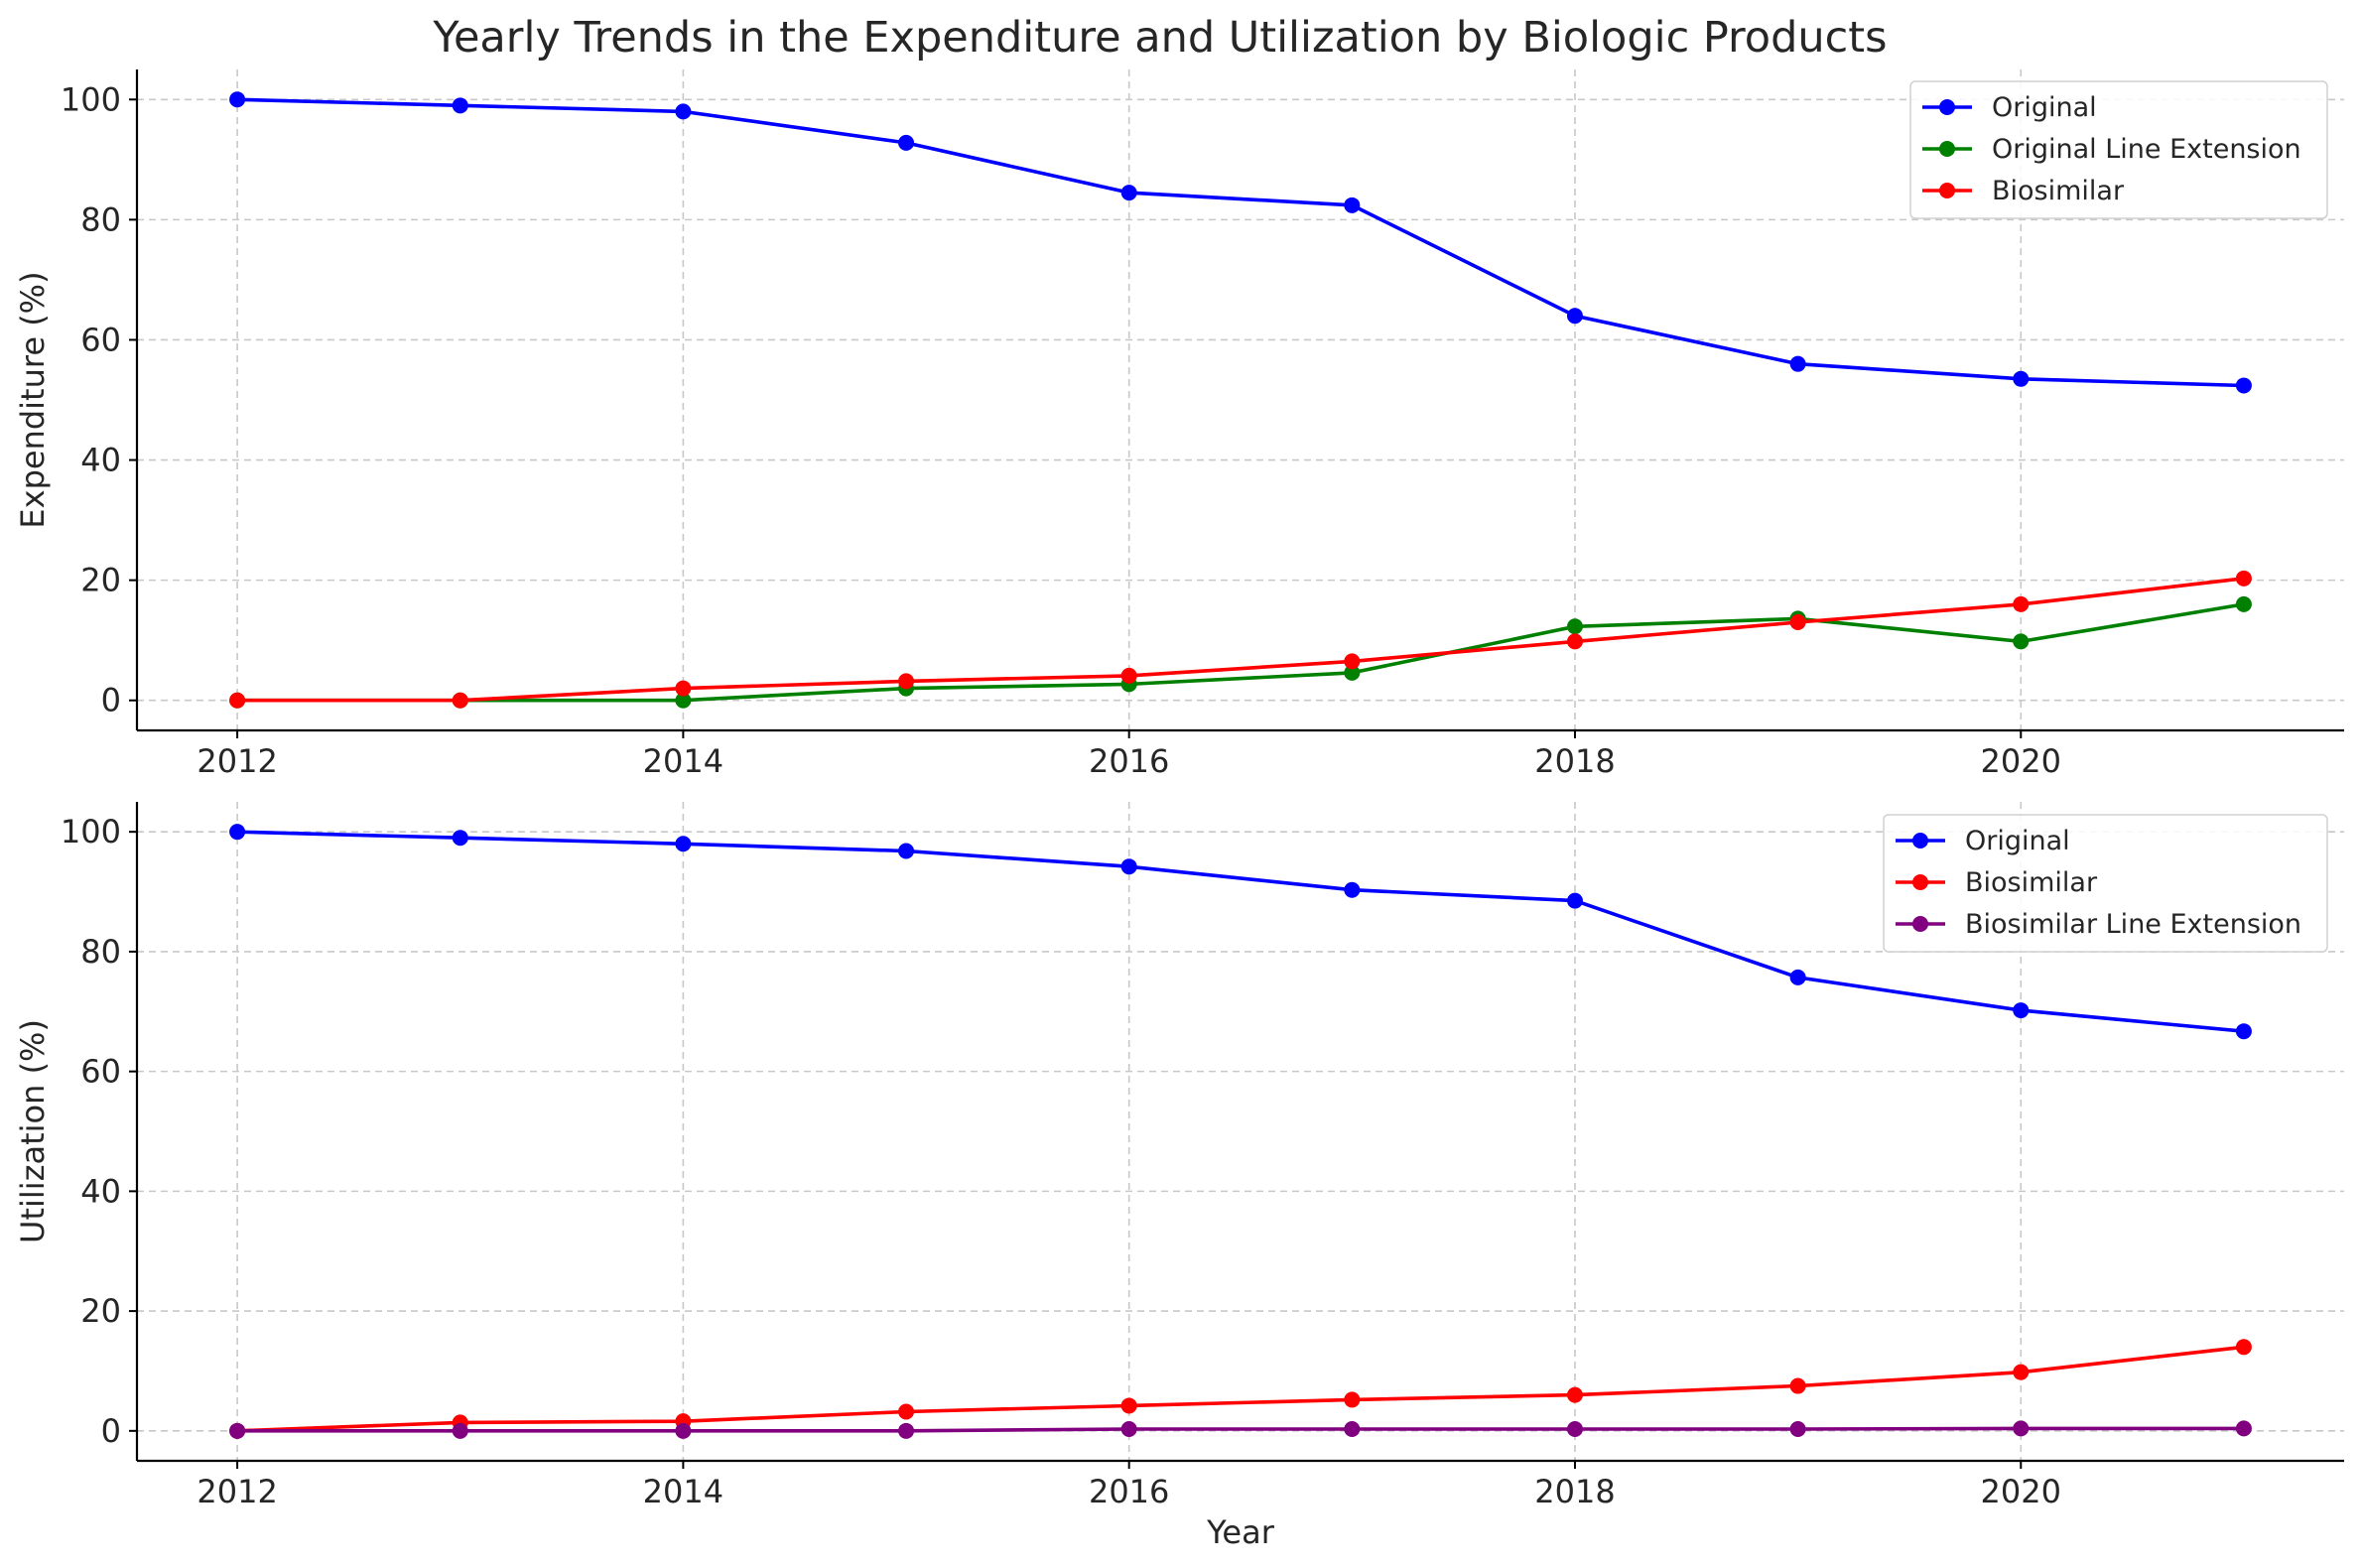  I want to click on legend-label: Original Line Extension, so click(2147, 149).